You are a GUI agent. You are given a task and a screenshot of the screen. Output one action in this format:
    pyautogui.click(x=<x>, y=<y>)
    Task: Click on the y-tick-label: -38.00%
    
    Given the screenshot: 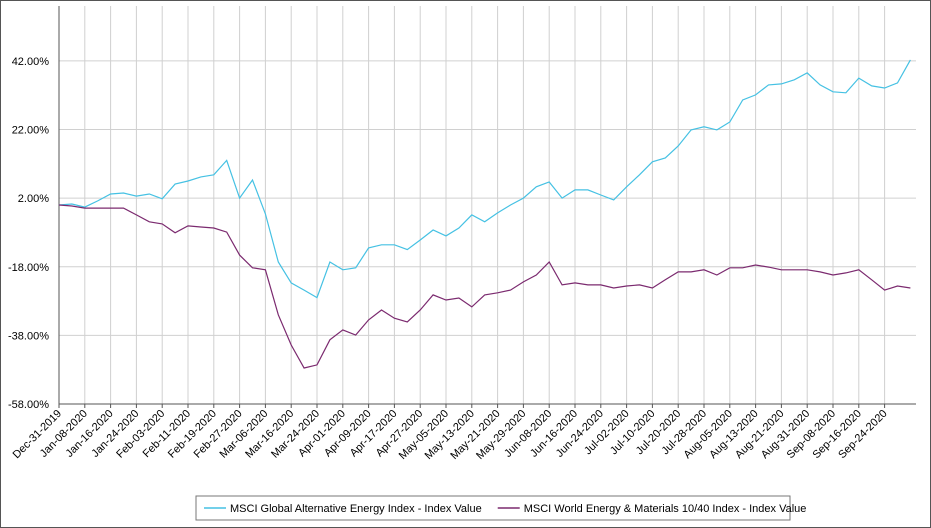 What is the action you would take?
    pyautogui.click(x=28, y=336)
    